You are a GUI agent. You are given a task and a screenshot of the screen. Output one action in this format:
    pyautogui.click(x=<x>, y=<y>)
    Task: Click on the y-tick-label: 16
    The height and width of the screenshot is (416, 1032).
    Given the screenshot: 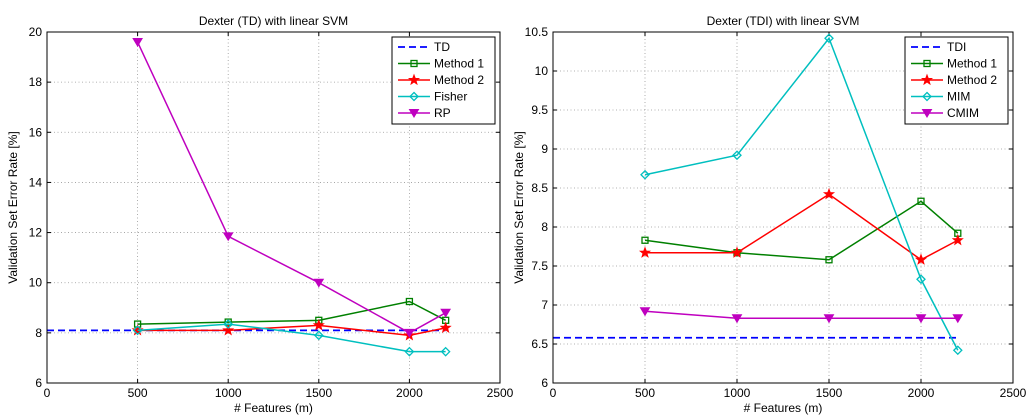 What is the action you would take?
    pyautogui.click(x=36, y=132)
    